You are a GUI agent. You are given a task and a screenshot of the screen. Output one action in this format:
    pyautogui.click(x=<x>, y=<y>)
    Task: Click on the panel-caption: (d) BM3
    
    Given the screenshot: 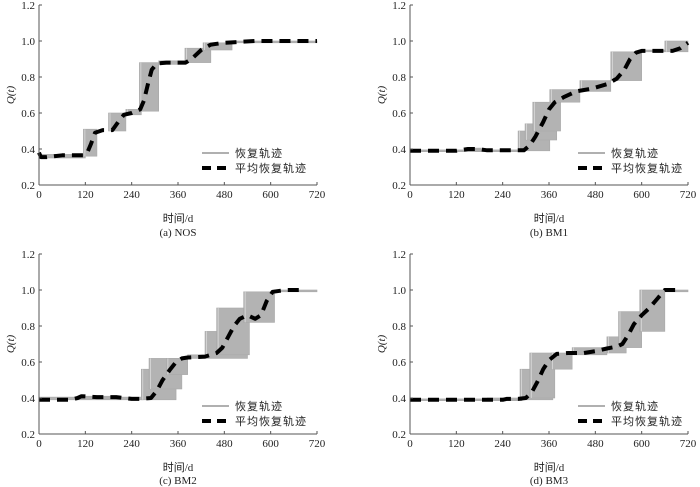 What is the action you would take?
    pyautogui.click(x=549, y=481)
    